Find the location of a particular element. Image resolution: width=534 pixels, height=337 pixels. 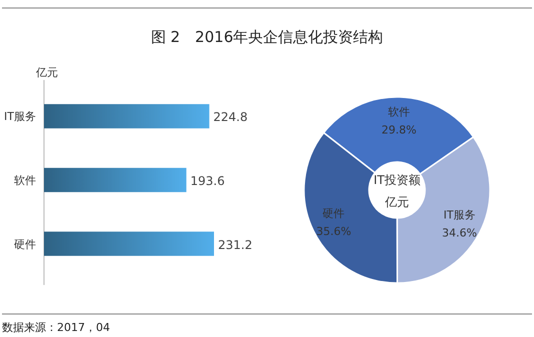

y-tick-label: 软件 is located at coordinates (25, 180).